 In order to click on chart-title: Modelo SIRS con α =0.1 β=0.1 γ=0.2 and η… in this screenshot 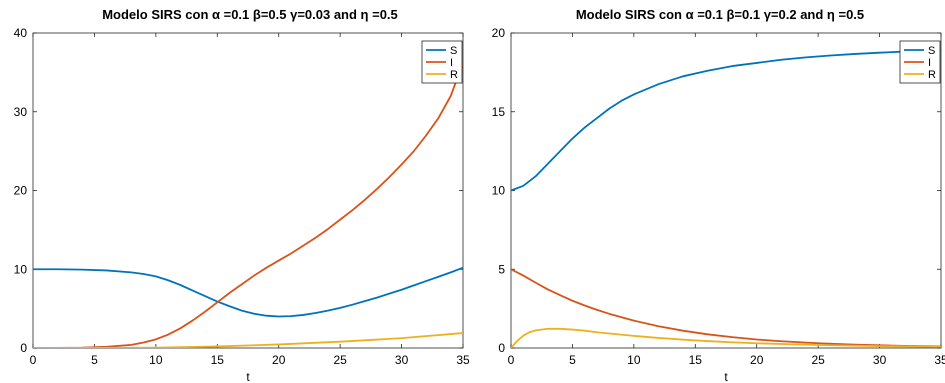, I will do `click(720, 14)`.